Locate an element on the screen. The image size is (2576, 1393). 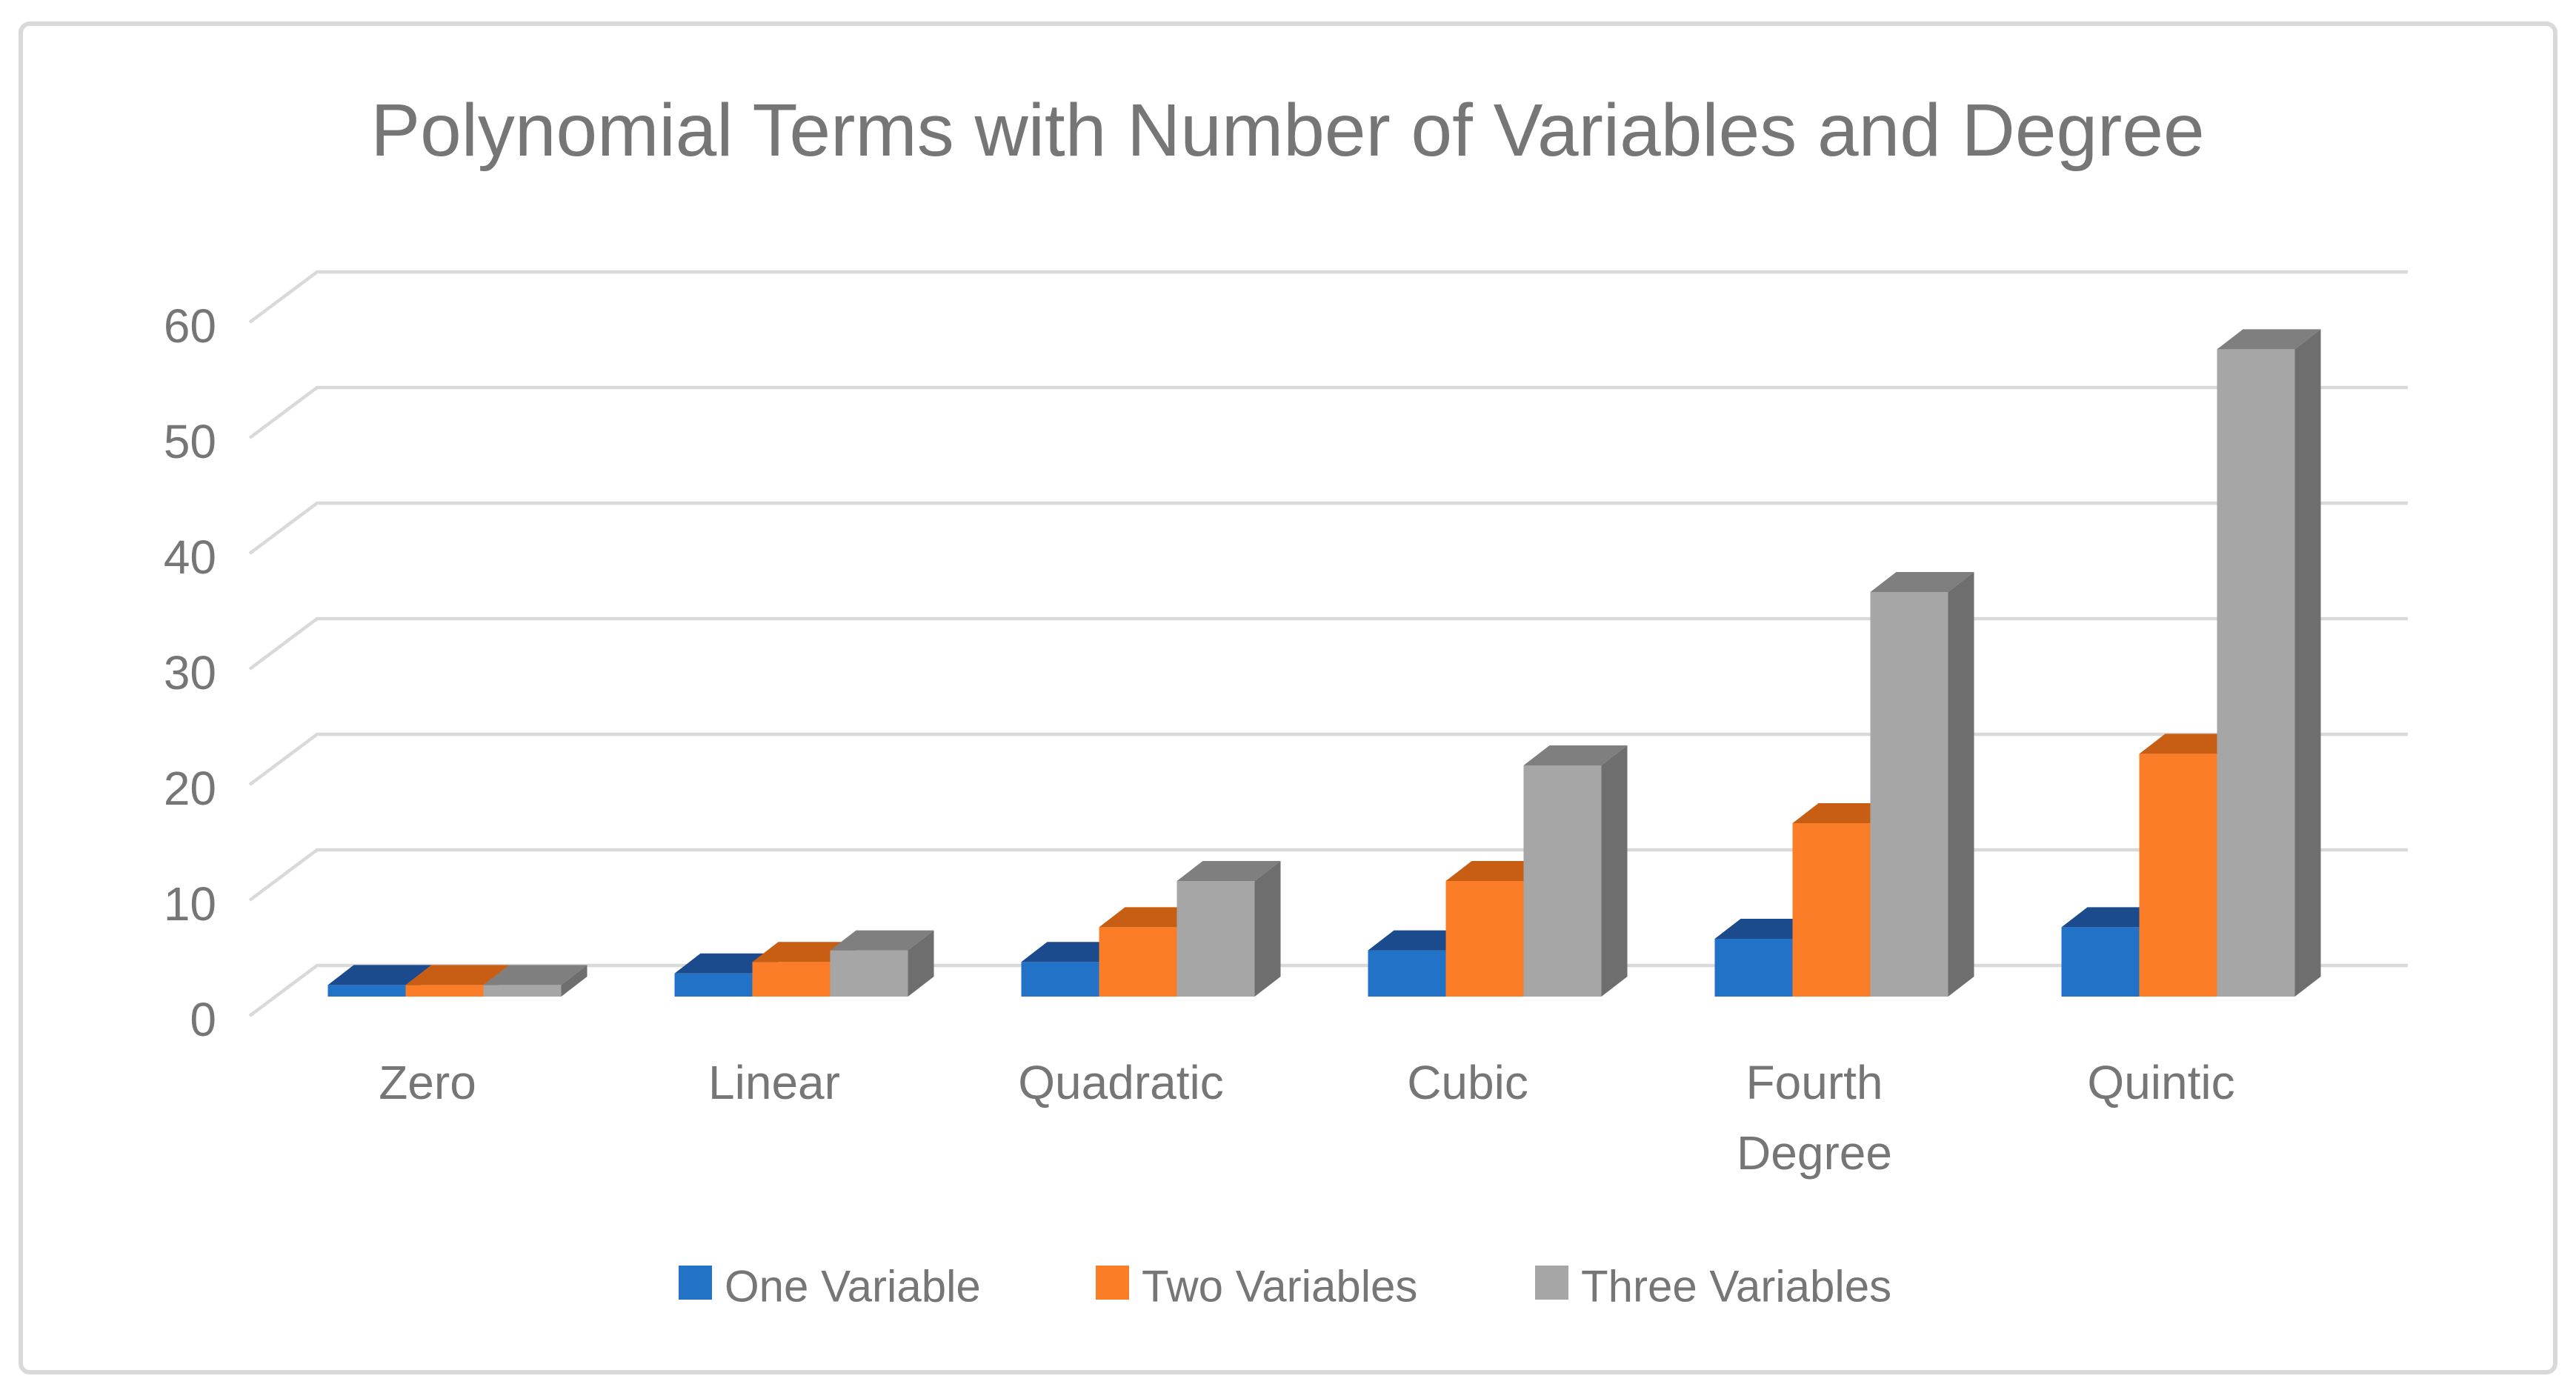
bar-top-three-variables-linear is located at coordinates (882, 940).